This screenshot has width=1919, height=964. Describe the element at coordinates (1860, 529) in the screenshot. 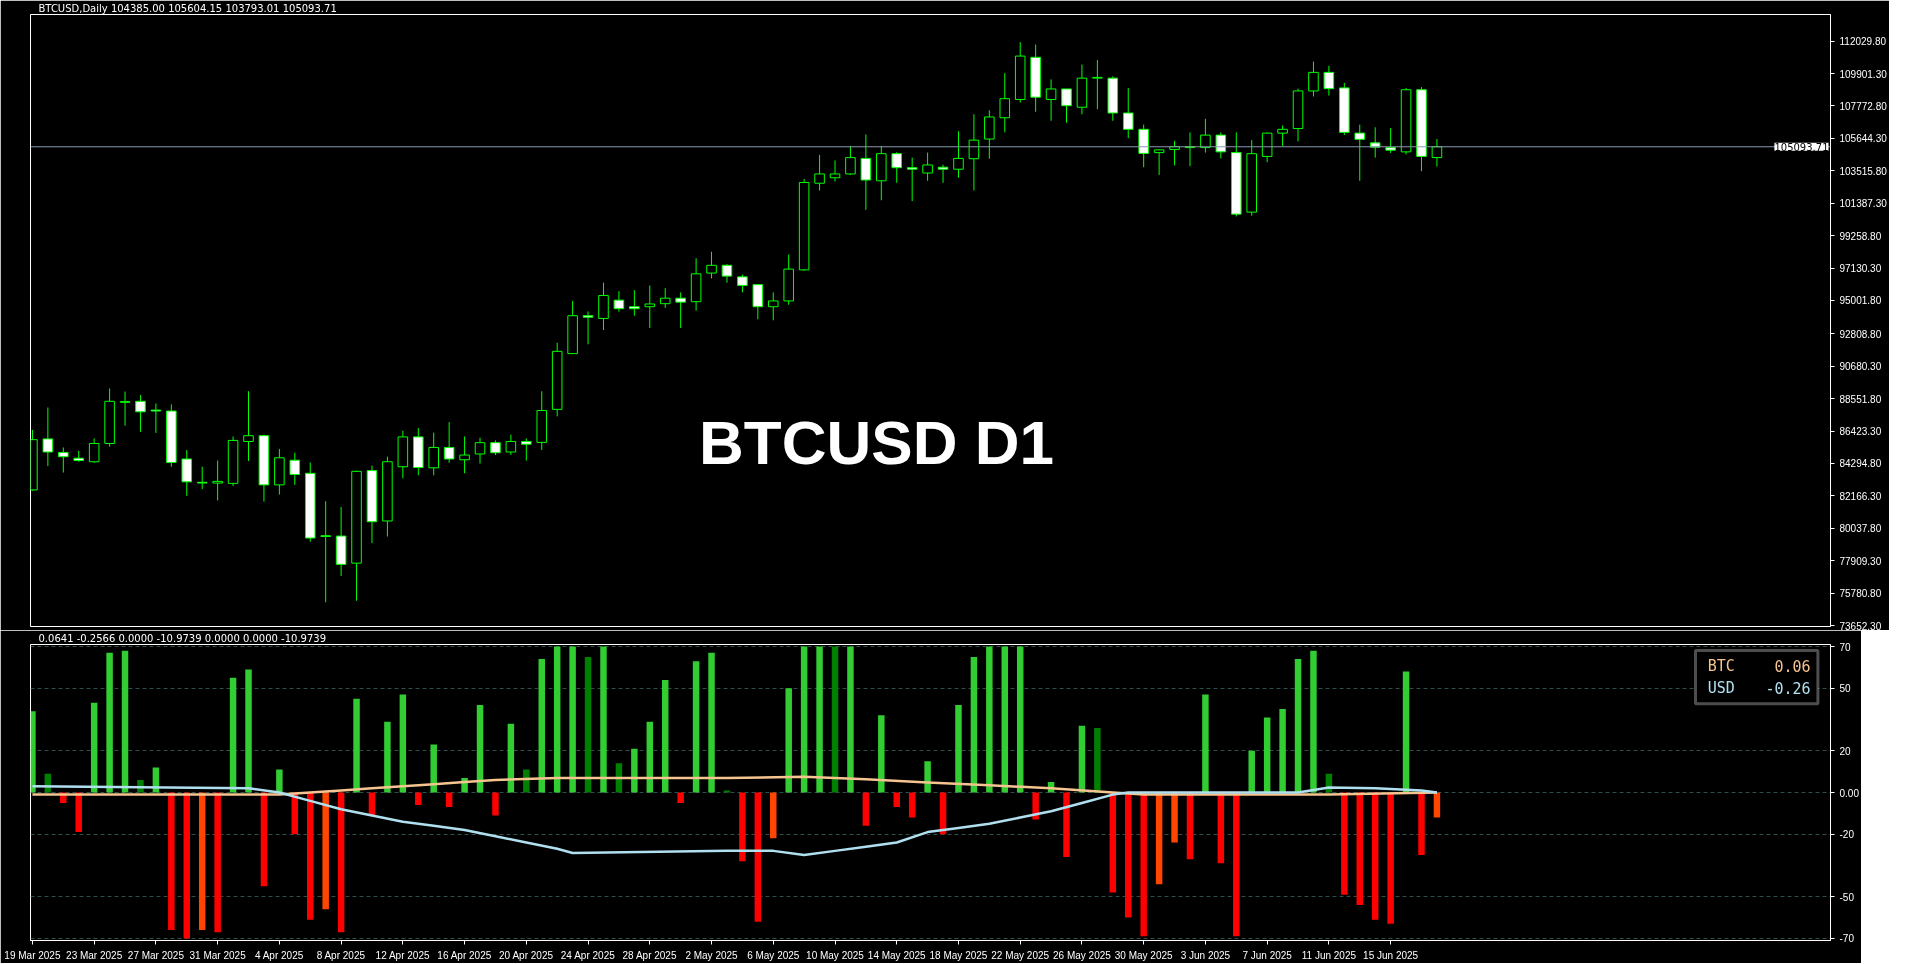

I see `y-tick-label: 80037.80` at that location.